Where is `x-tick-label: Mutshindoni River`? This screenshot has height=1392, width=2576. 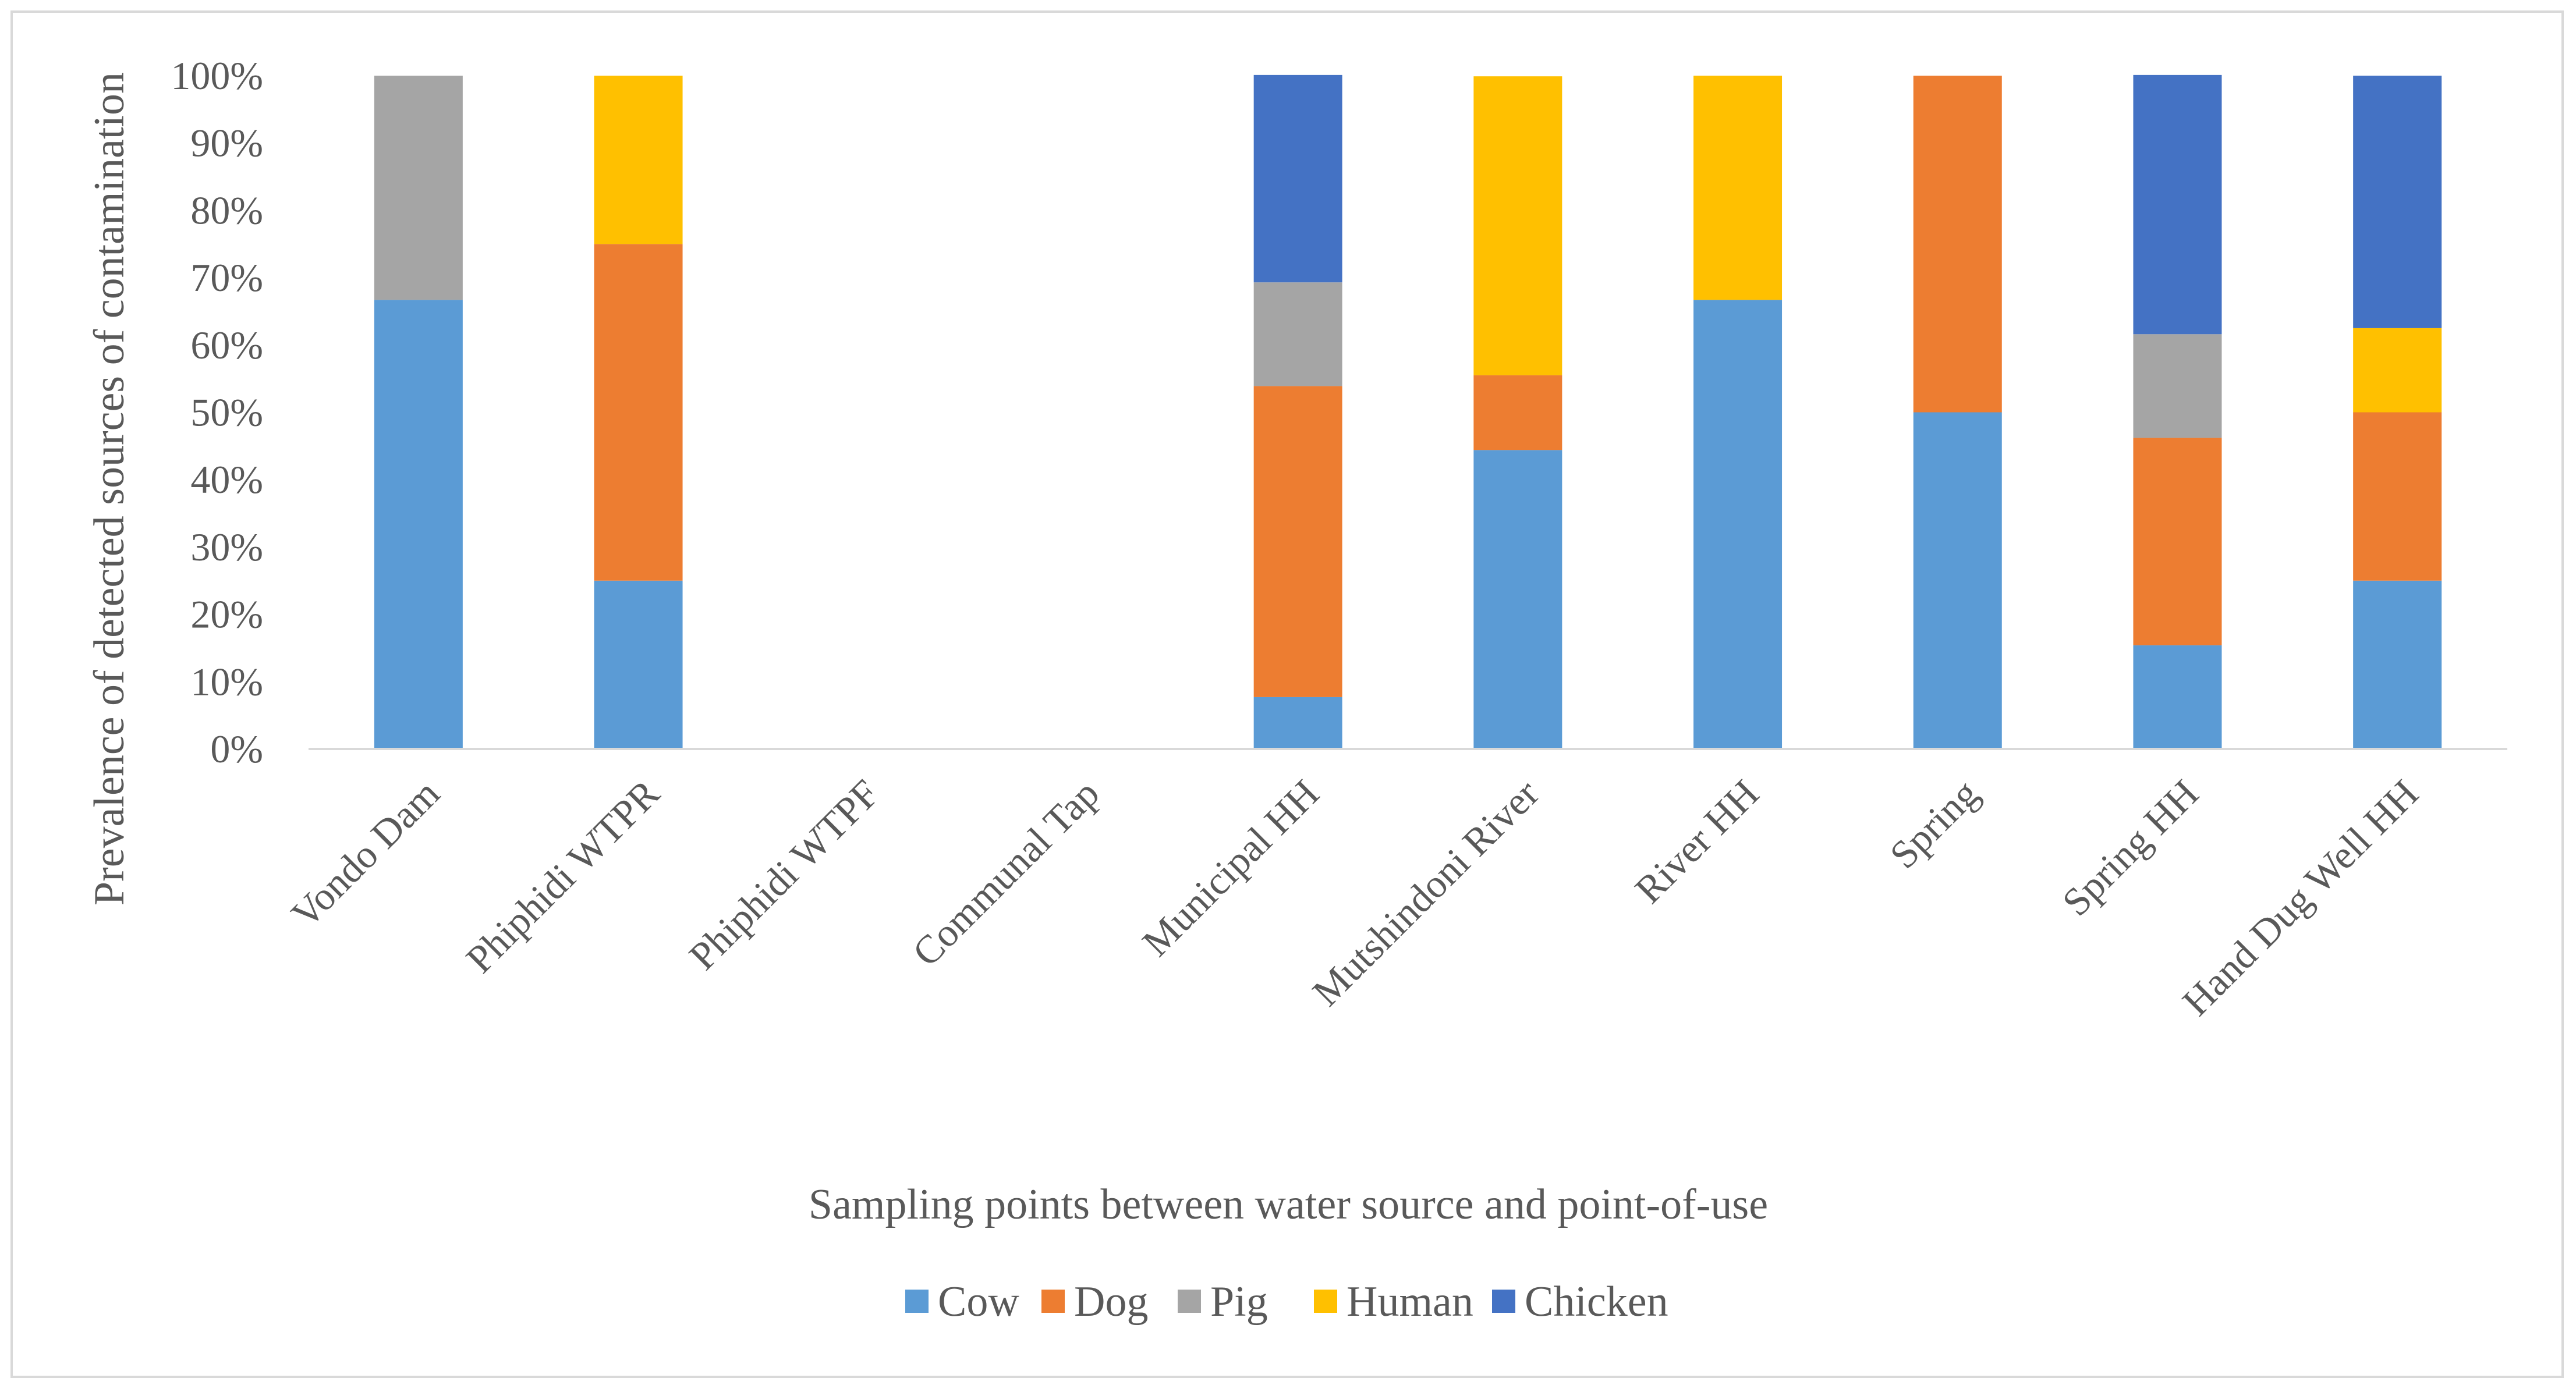
x-tick-label: Mutshindoni River is located at coordinates (1426, 893).